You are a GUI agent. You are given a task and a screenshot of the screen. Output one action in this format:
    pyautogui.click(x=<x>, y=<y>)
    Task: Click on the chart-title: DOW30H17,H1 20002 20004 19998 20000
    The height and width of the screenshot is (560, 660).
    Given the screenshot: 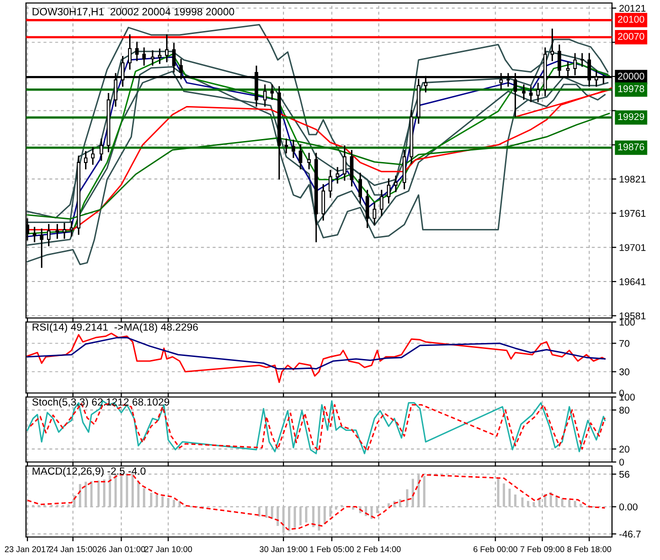 What is the action you would take?
    pyautogui.click(x=133, y=12)
    